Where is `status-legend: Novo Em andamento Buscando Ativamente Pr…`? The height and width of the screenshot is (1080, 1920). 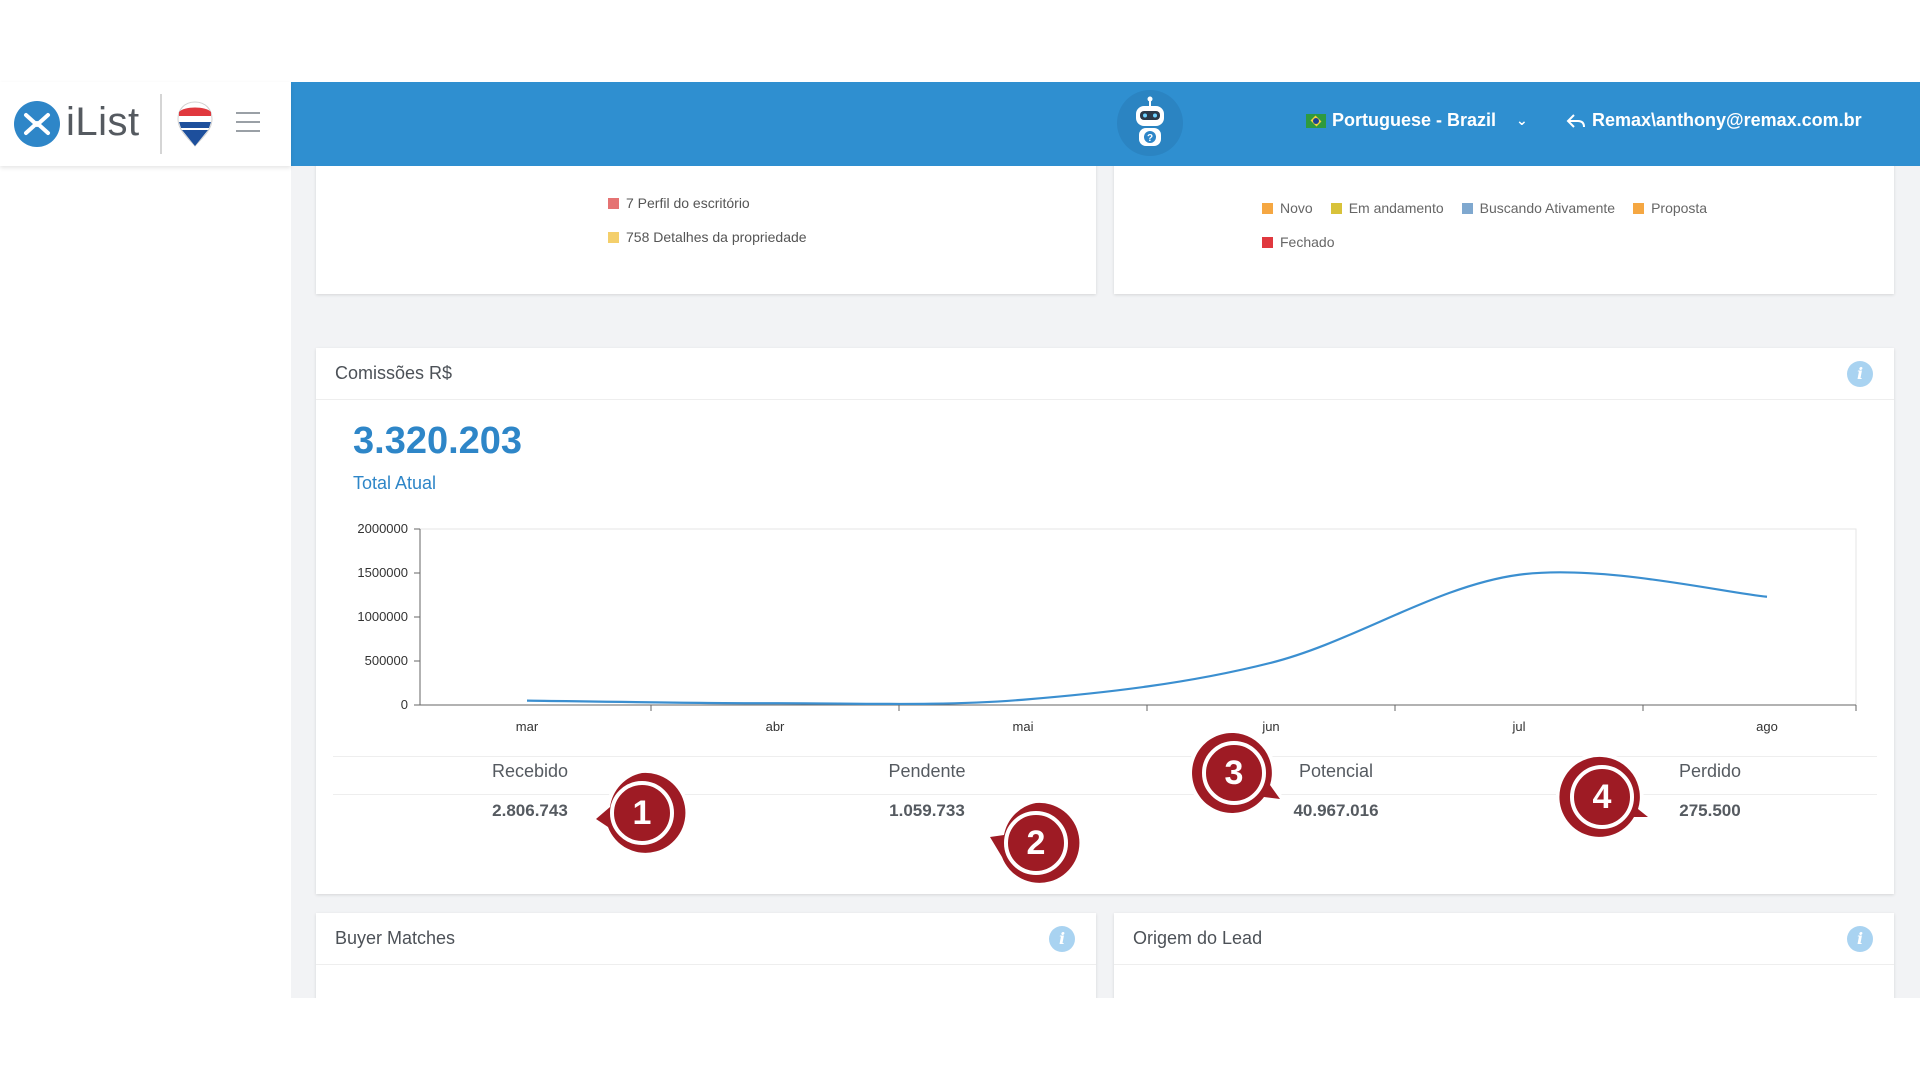
status-legend: Novo Em andamento Buscando Ativamente Pr… is located at coordinates (1522, 225).